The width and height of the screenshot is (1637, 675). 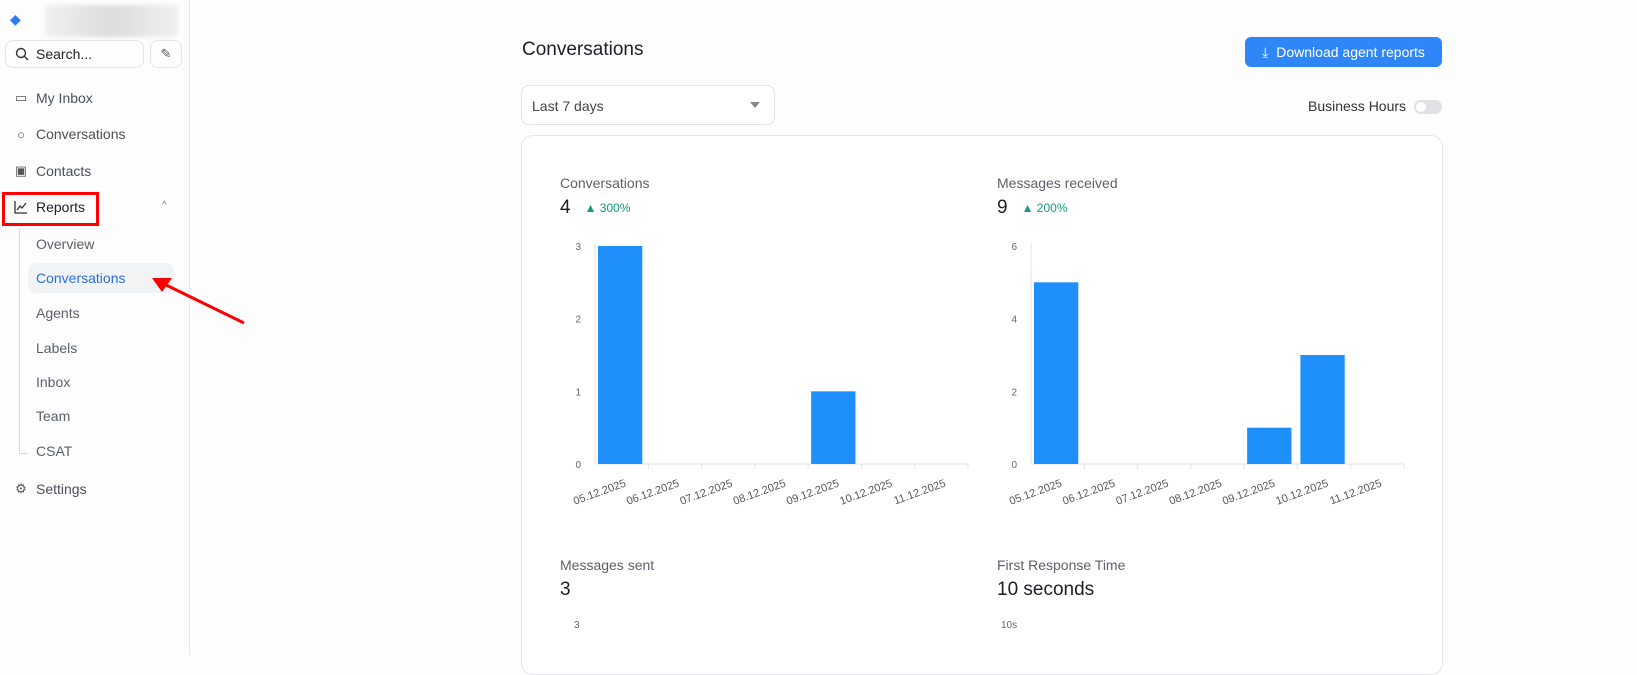 I want to click on sub-inbox: Inbox, so click(x=53, y=382).